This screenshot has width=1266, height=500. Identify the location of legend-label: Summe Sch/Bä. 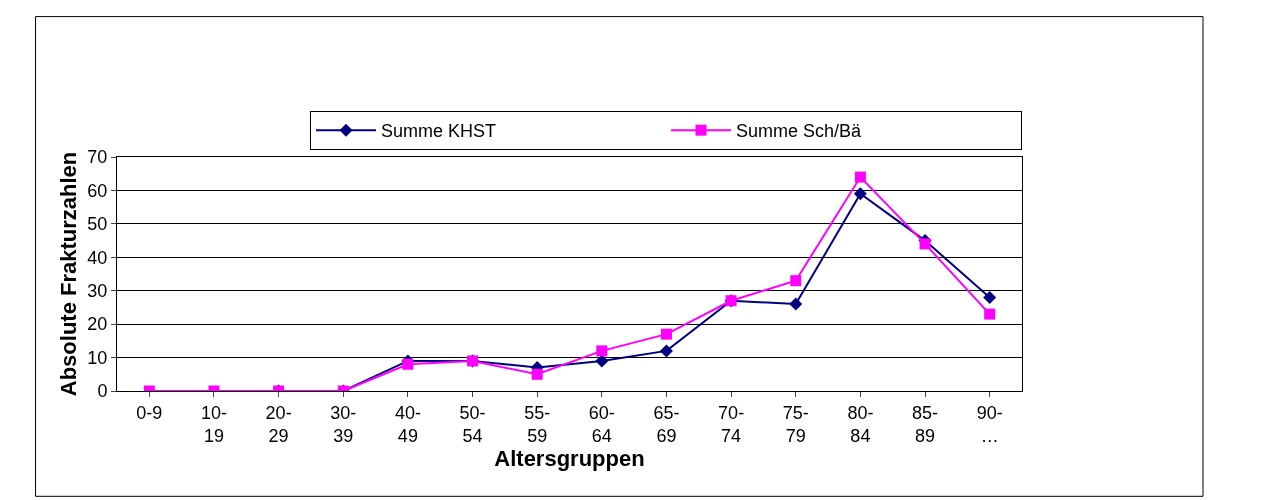
(799, 131).